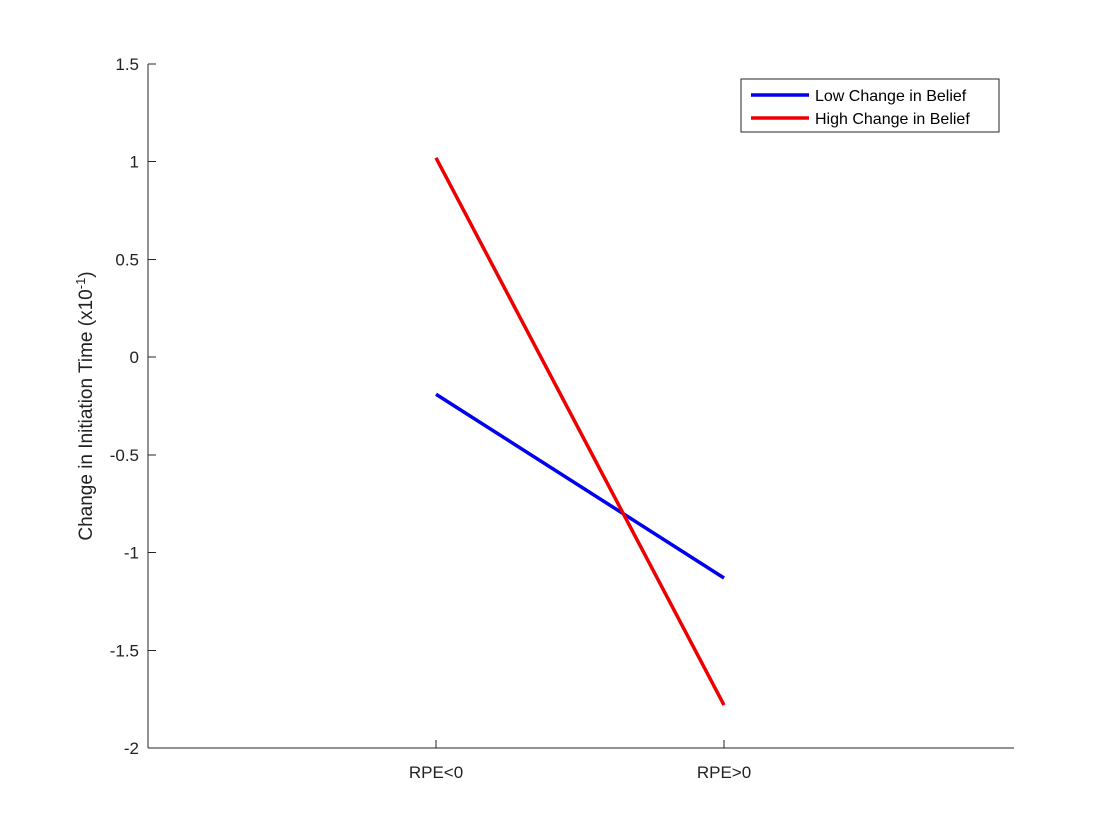 Image resolution: width=1120 pixels, height=840 pixels. I want to click on legend-label: High Change in Belief, so click(892, 119).